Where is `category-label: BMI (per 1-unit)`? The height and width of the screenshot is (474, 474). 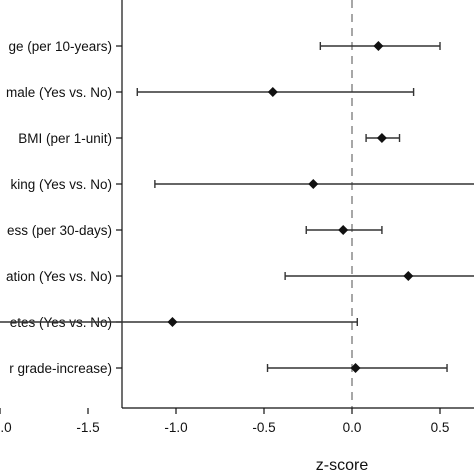
category-label: BMI (per 1-unit) is located at coordinates (65, 138).